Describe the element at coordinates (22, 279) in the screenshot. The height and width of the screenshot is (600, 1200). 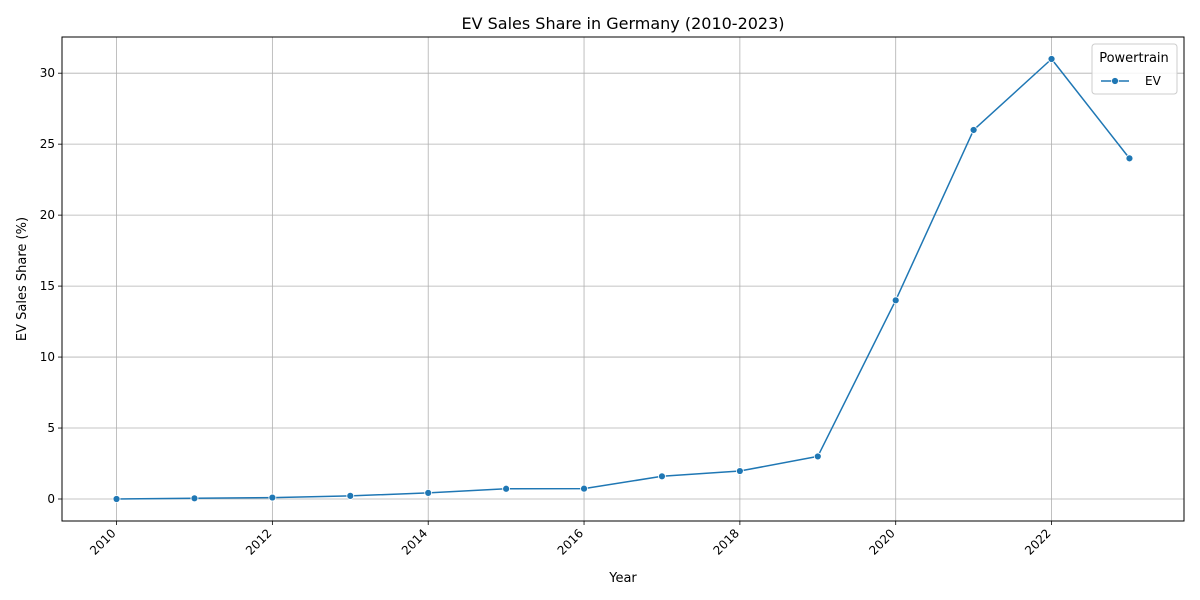
I see `y-axis-label: EV Sales Share (%)` at that location.